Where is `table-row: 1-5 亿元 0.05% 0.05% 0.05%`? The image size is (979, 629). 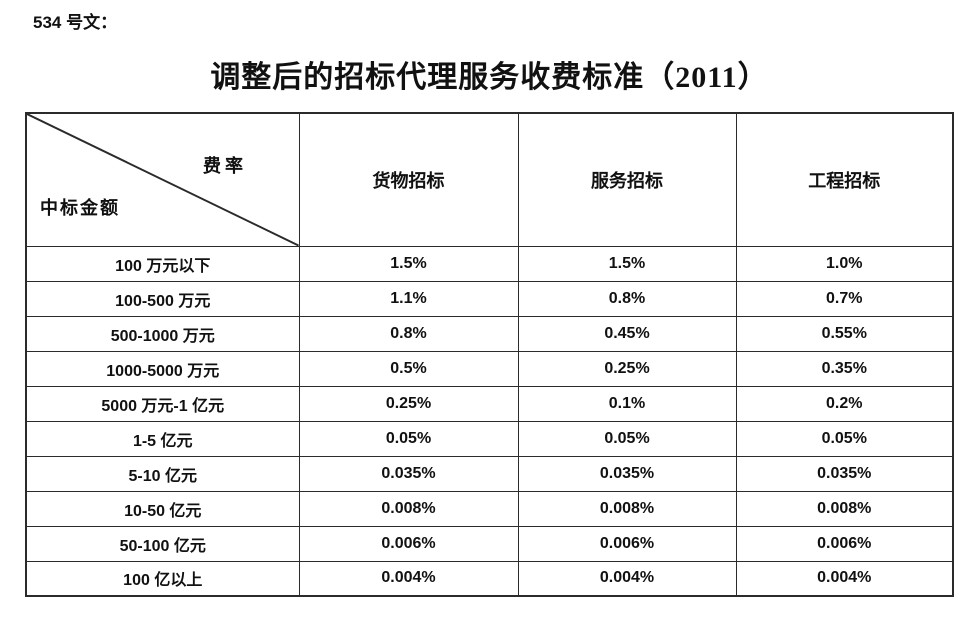
table-row: 1-5 亿元 0.05% 0.05% 0.05% is located at coordinates (489, 438).